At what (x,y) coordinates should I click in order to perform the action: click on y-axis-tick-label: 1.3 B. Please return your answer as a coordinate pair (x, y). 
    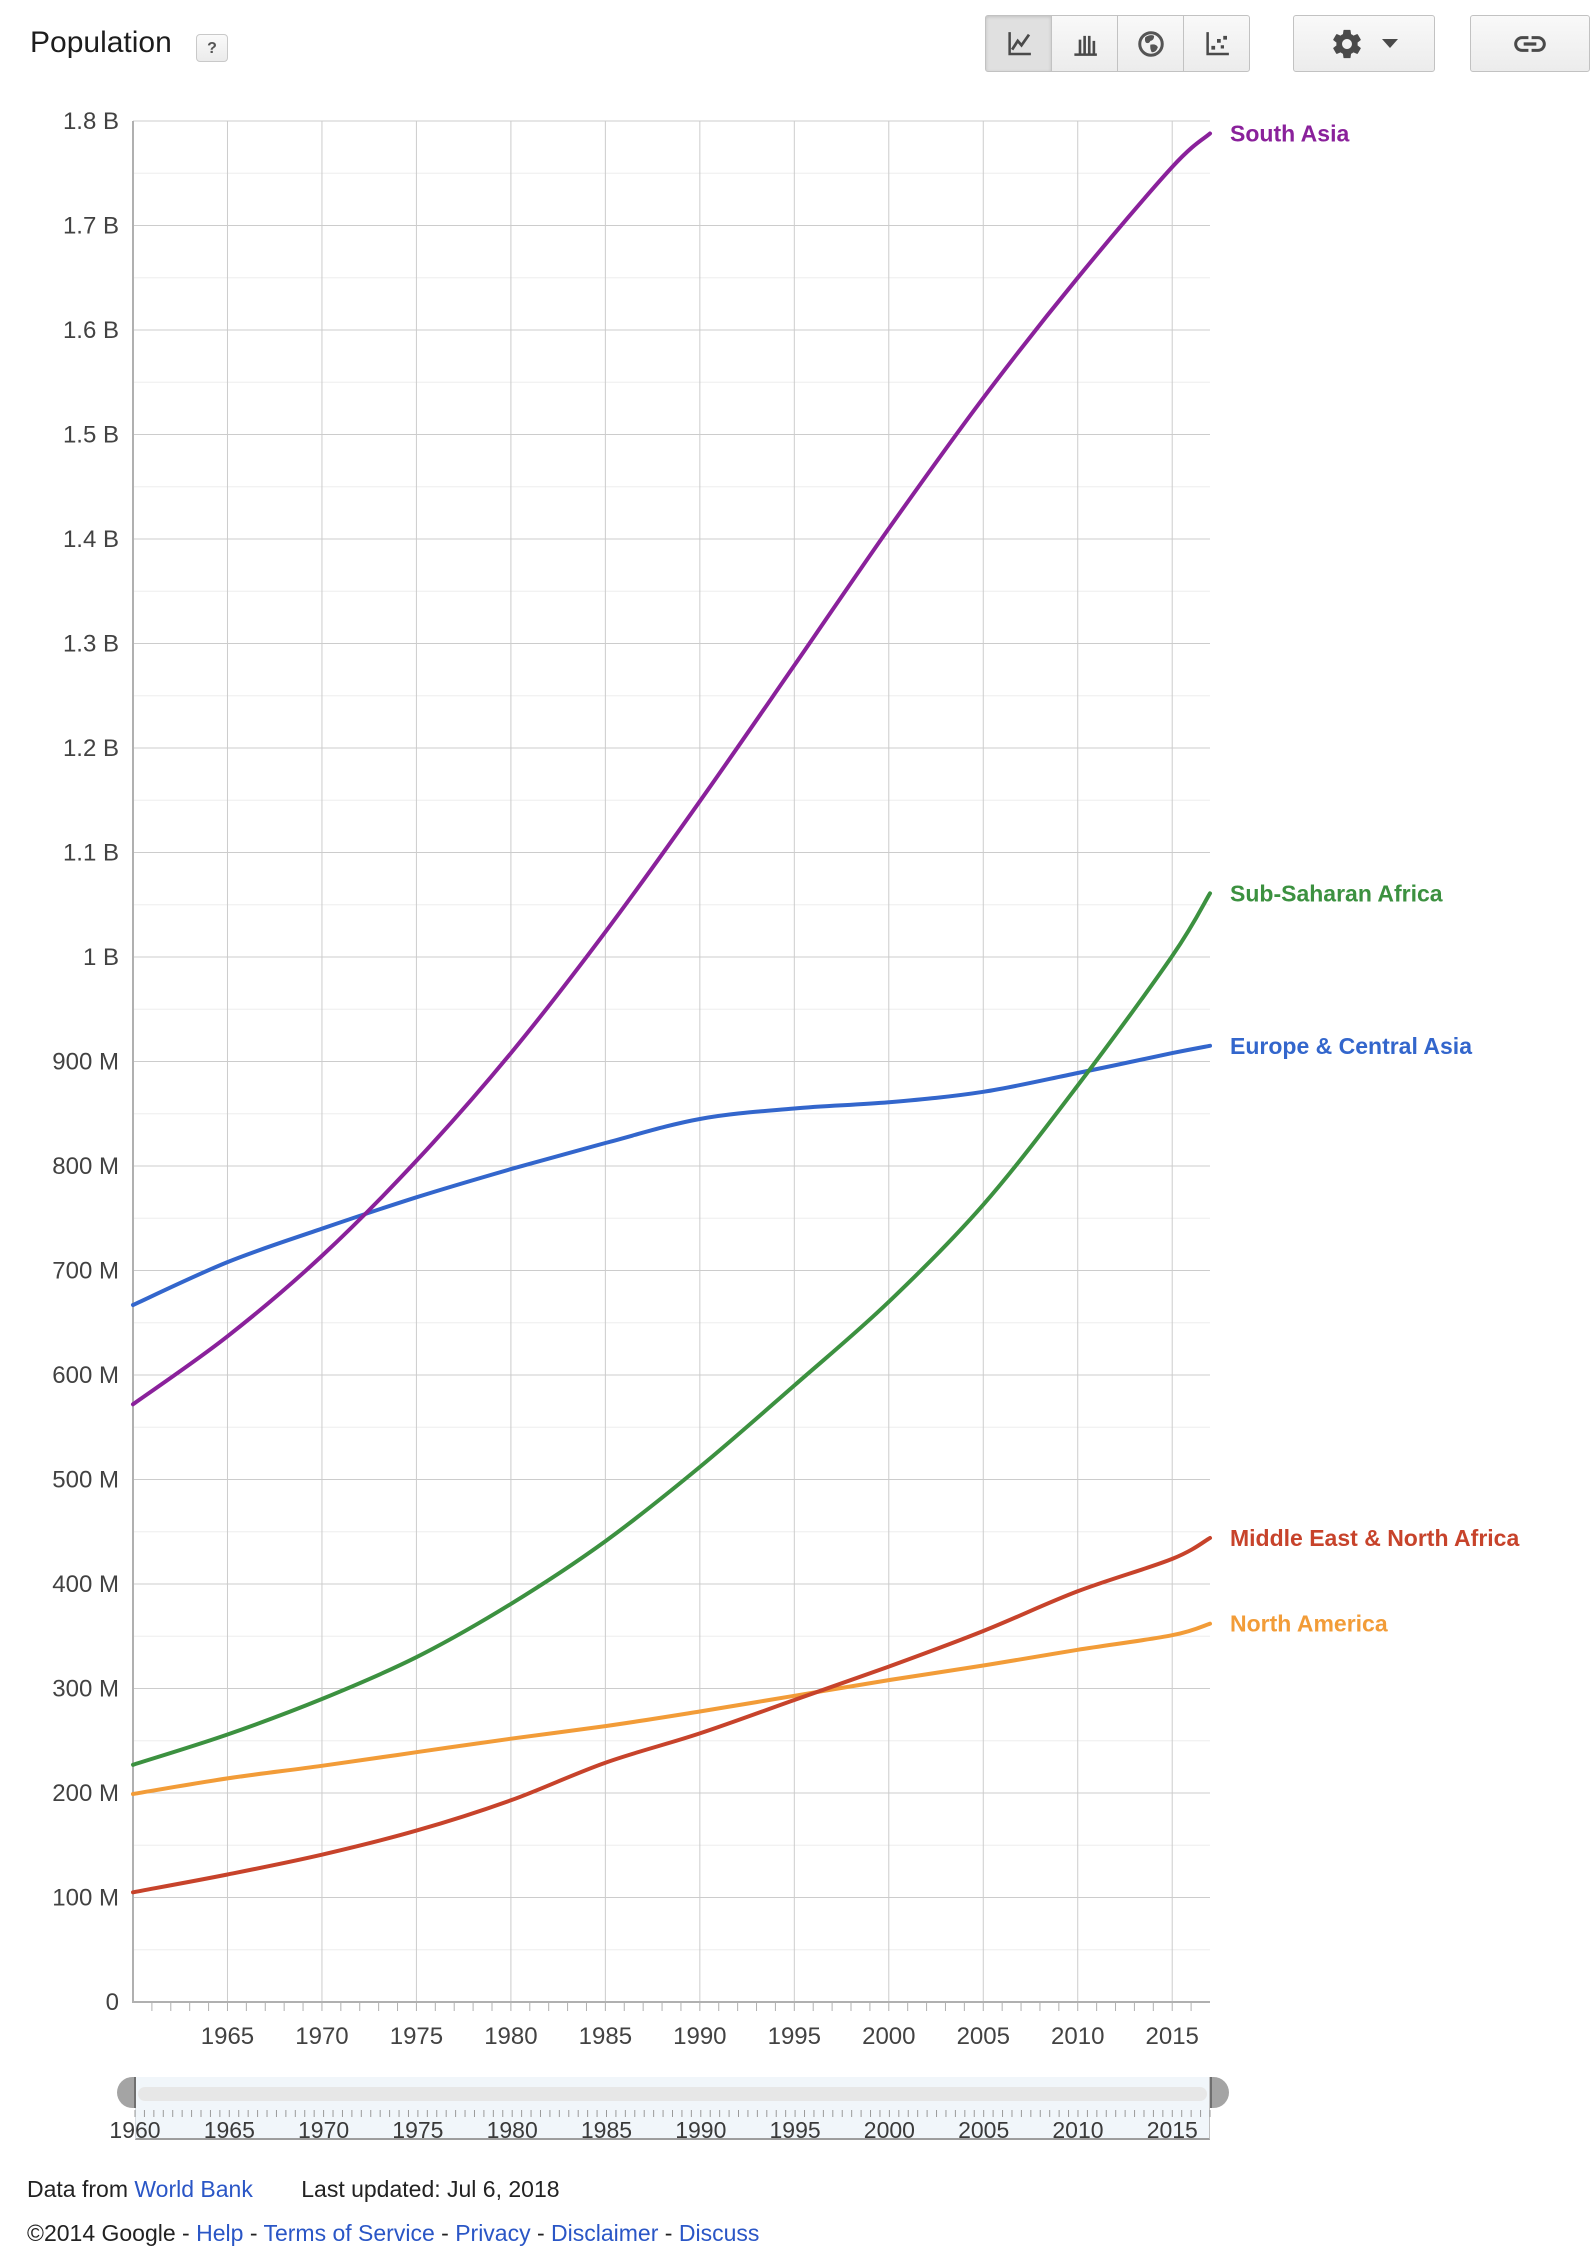
    Looking at the image, I should click on (91, 644).